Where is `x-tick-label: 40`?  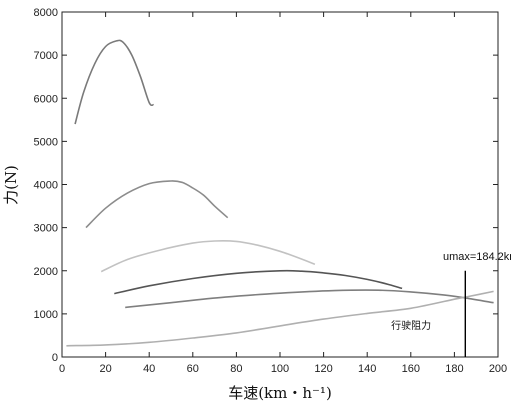
x-tick-label: 40 is located at coordinates (149, 369).